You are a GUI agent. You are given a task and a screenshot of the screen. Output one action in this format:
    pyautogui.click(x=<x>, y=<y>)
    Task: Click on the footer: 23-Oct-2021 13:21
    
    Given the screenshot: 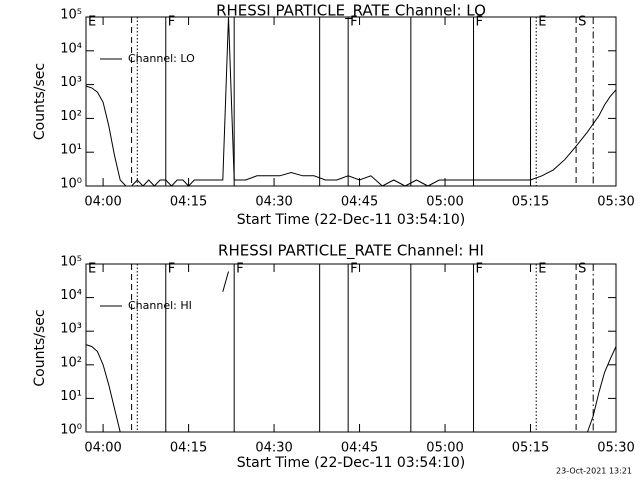 What is the action you would take?
    pyautogui.click(x=594, y=471)
    